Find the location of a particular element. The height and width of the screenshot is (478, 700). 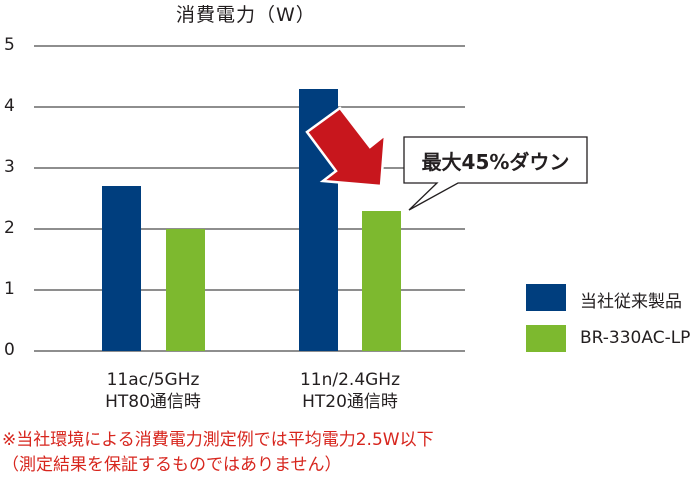

x-label-24ghz-line1: 11n/2.4GHz is located at coordinates (350, 380).